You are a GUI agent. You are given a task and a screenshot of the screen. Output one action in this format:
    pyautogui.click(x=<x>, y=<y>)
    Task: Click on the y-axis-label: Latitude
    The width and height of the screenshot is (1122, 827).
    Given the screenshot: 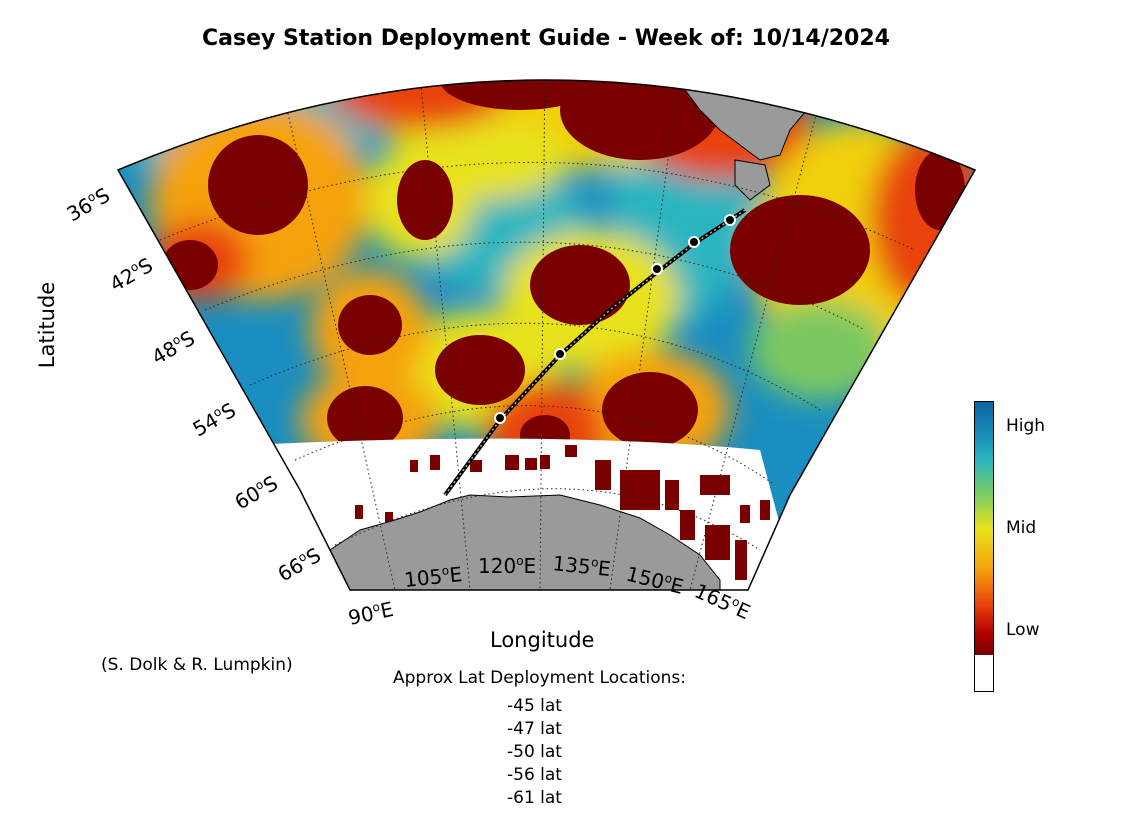 What is the action you would take?
    pyautogui.click(x=47, y=325)
    